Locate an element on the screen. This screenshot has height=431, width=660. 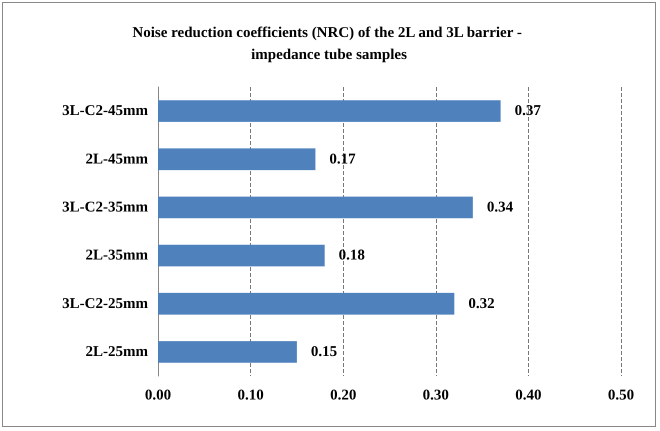
x-tick-label: 0.40 is located at coordinates (528, 396).